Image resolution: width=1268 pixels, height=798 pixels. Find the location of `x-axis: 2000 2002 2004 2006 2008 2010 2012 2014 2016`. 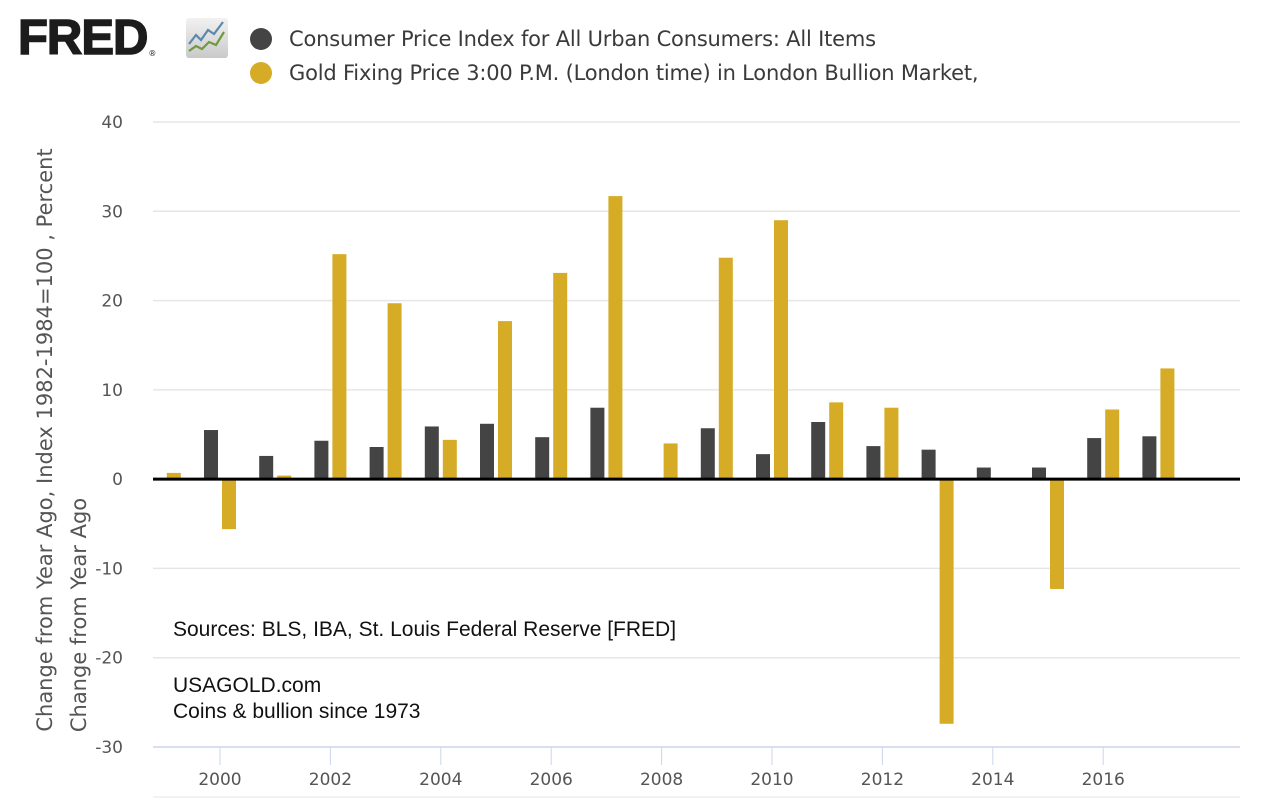

x-axis: 2000 2002 2004 2006 2008 2010 2012 2014 2016 is located at coordinates (696, 772).